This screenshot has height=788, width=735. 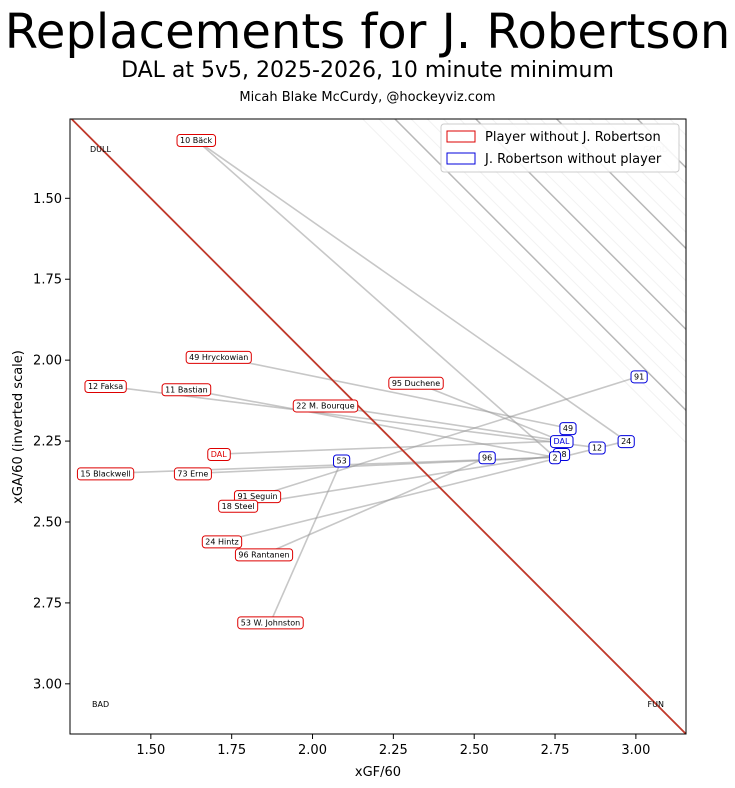 I want to click on y-tick-label: 2.25, so click(x=47, y=442).